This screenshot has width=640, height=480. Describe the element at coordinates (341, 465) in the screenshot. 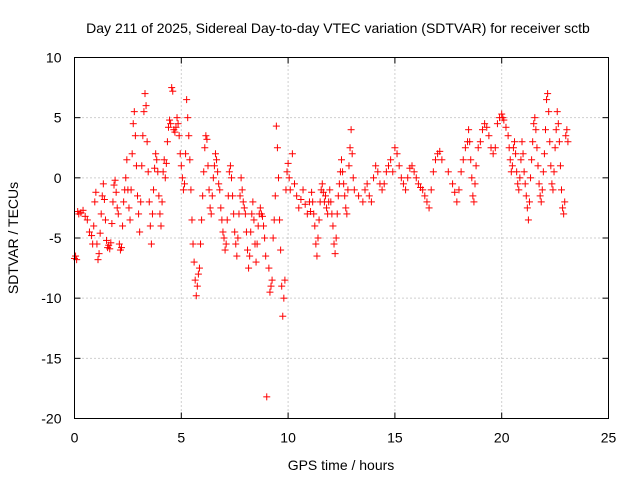

I see `x-axis-label: GPS time / hours` at that location.